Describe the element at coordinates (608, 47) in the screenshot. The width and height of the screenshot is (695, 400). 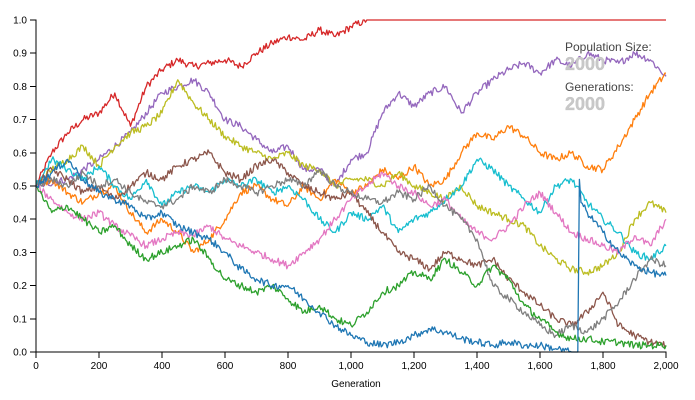
I see `population-size-label: Population Size:` at that location.